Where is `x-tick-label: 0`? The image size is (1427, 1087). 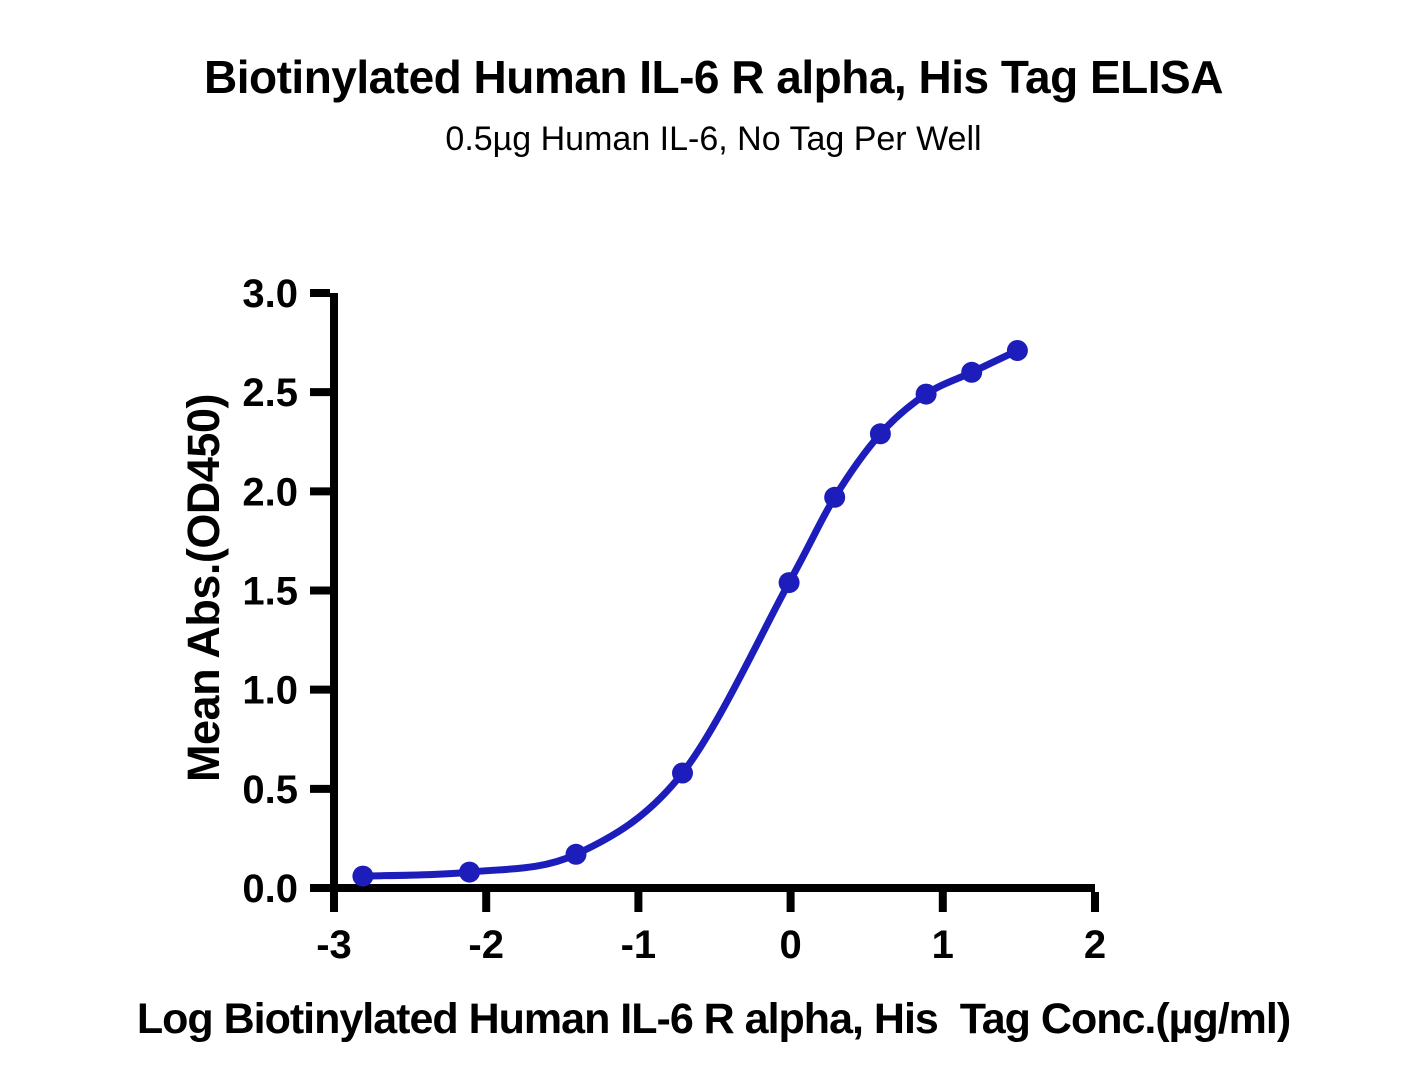
x-tick-label: 0 is located at coordinates (790, 945).